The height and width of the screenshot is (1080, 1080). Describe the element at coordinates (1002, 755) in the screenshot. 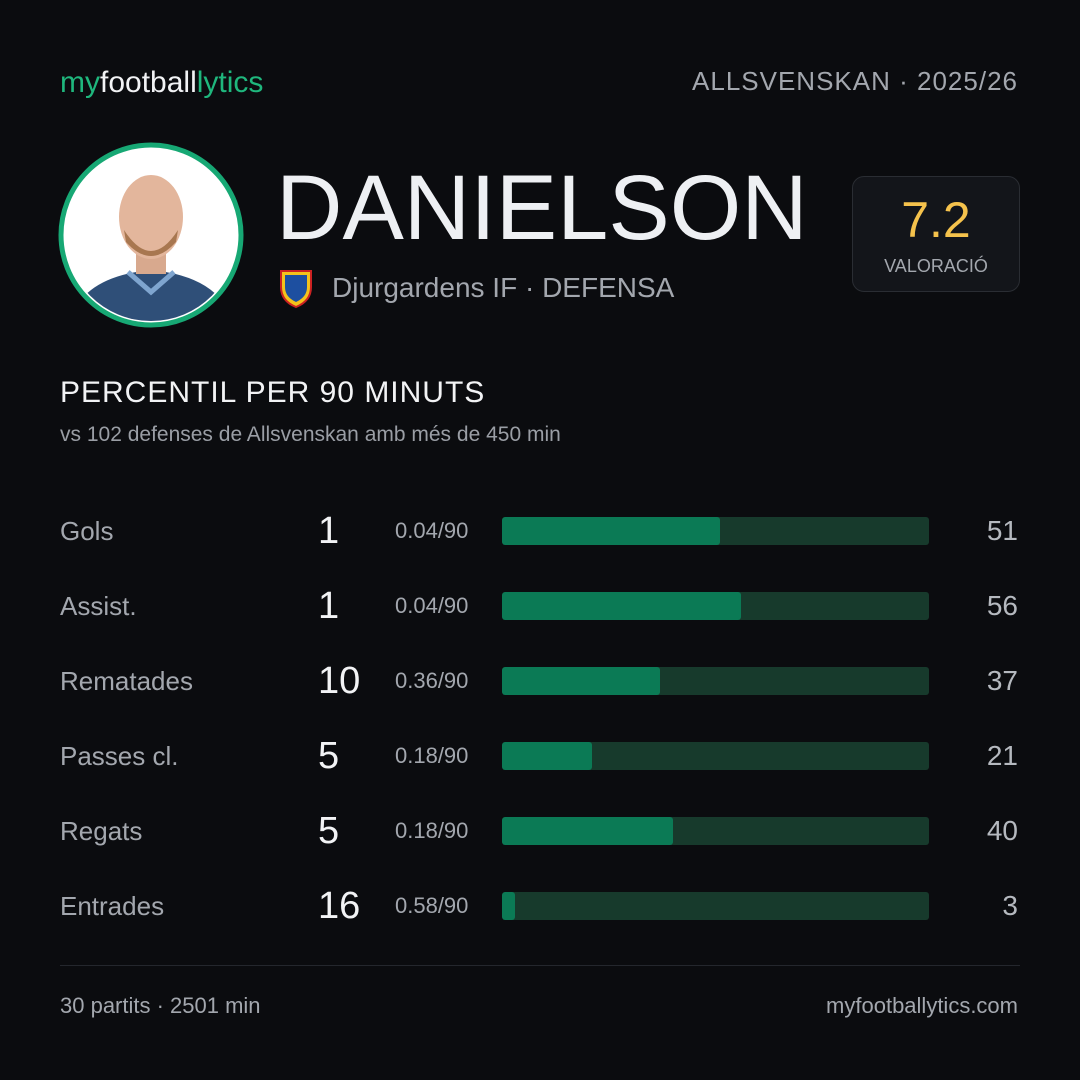

I see `stat-percentile: 21` at that location.